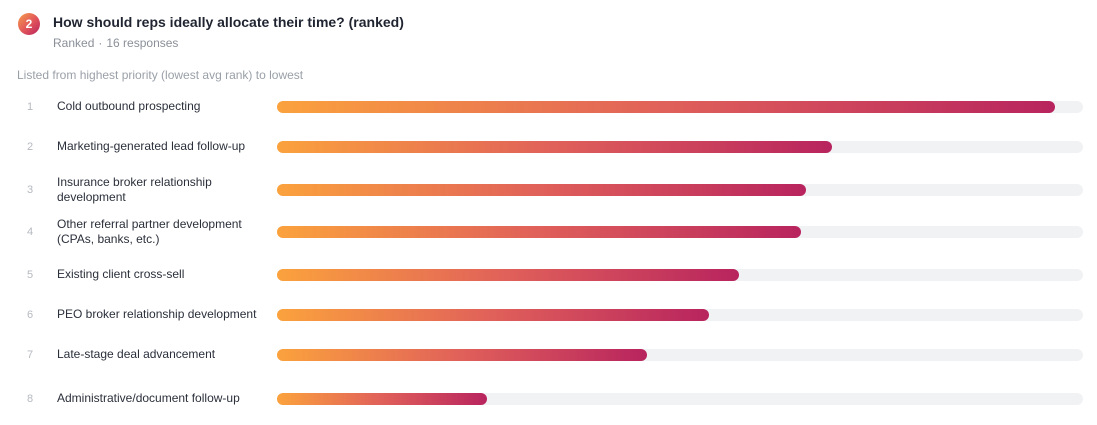  I want to click on item-label: Administrative/document follow-up, so click(148, 398).